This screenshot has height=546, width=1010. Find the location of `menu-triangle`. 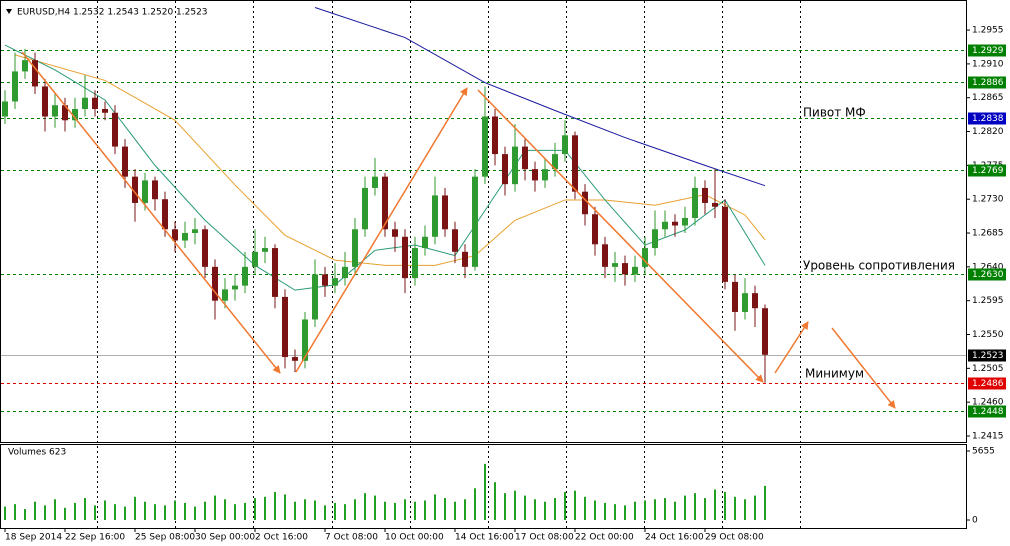

menu-triangle is located at coordinates (9, 11).